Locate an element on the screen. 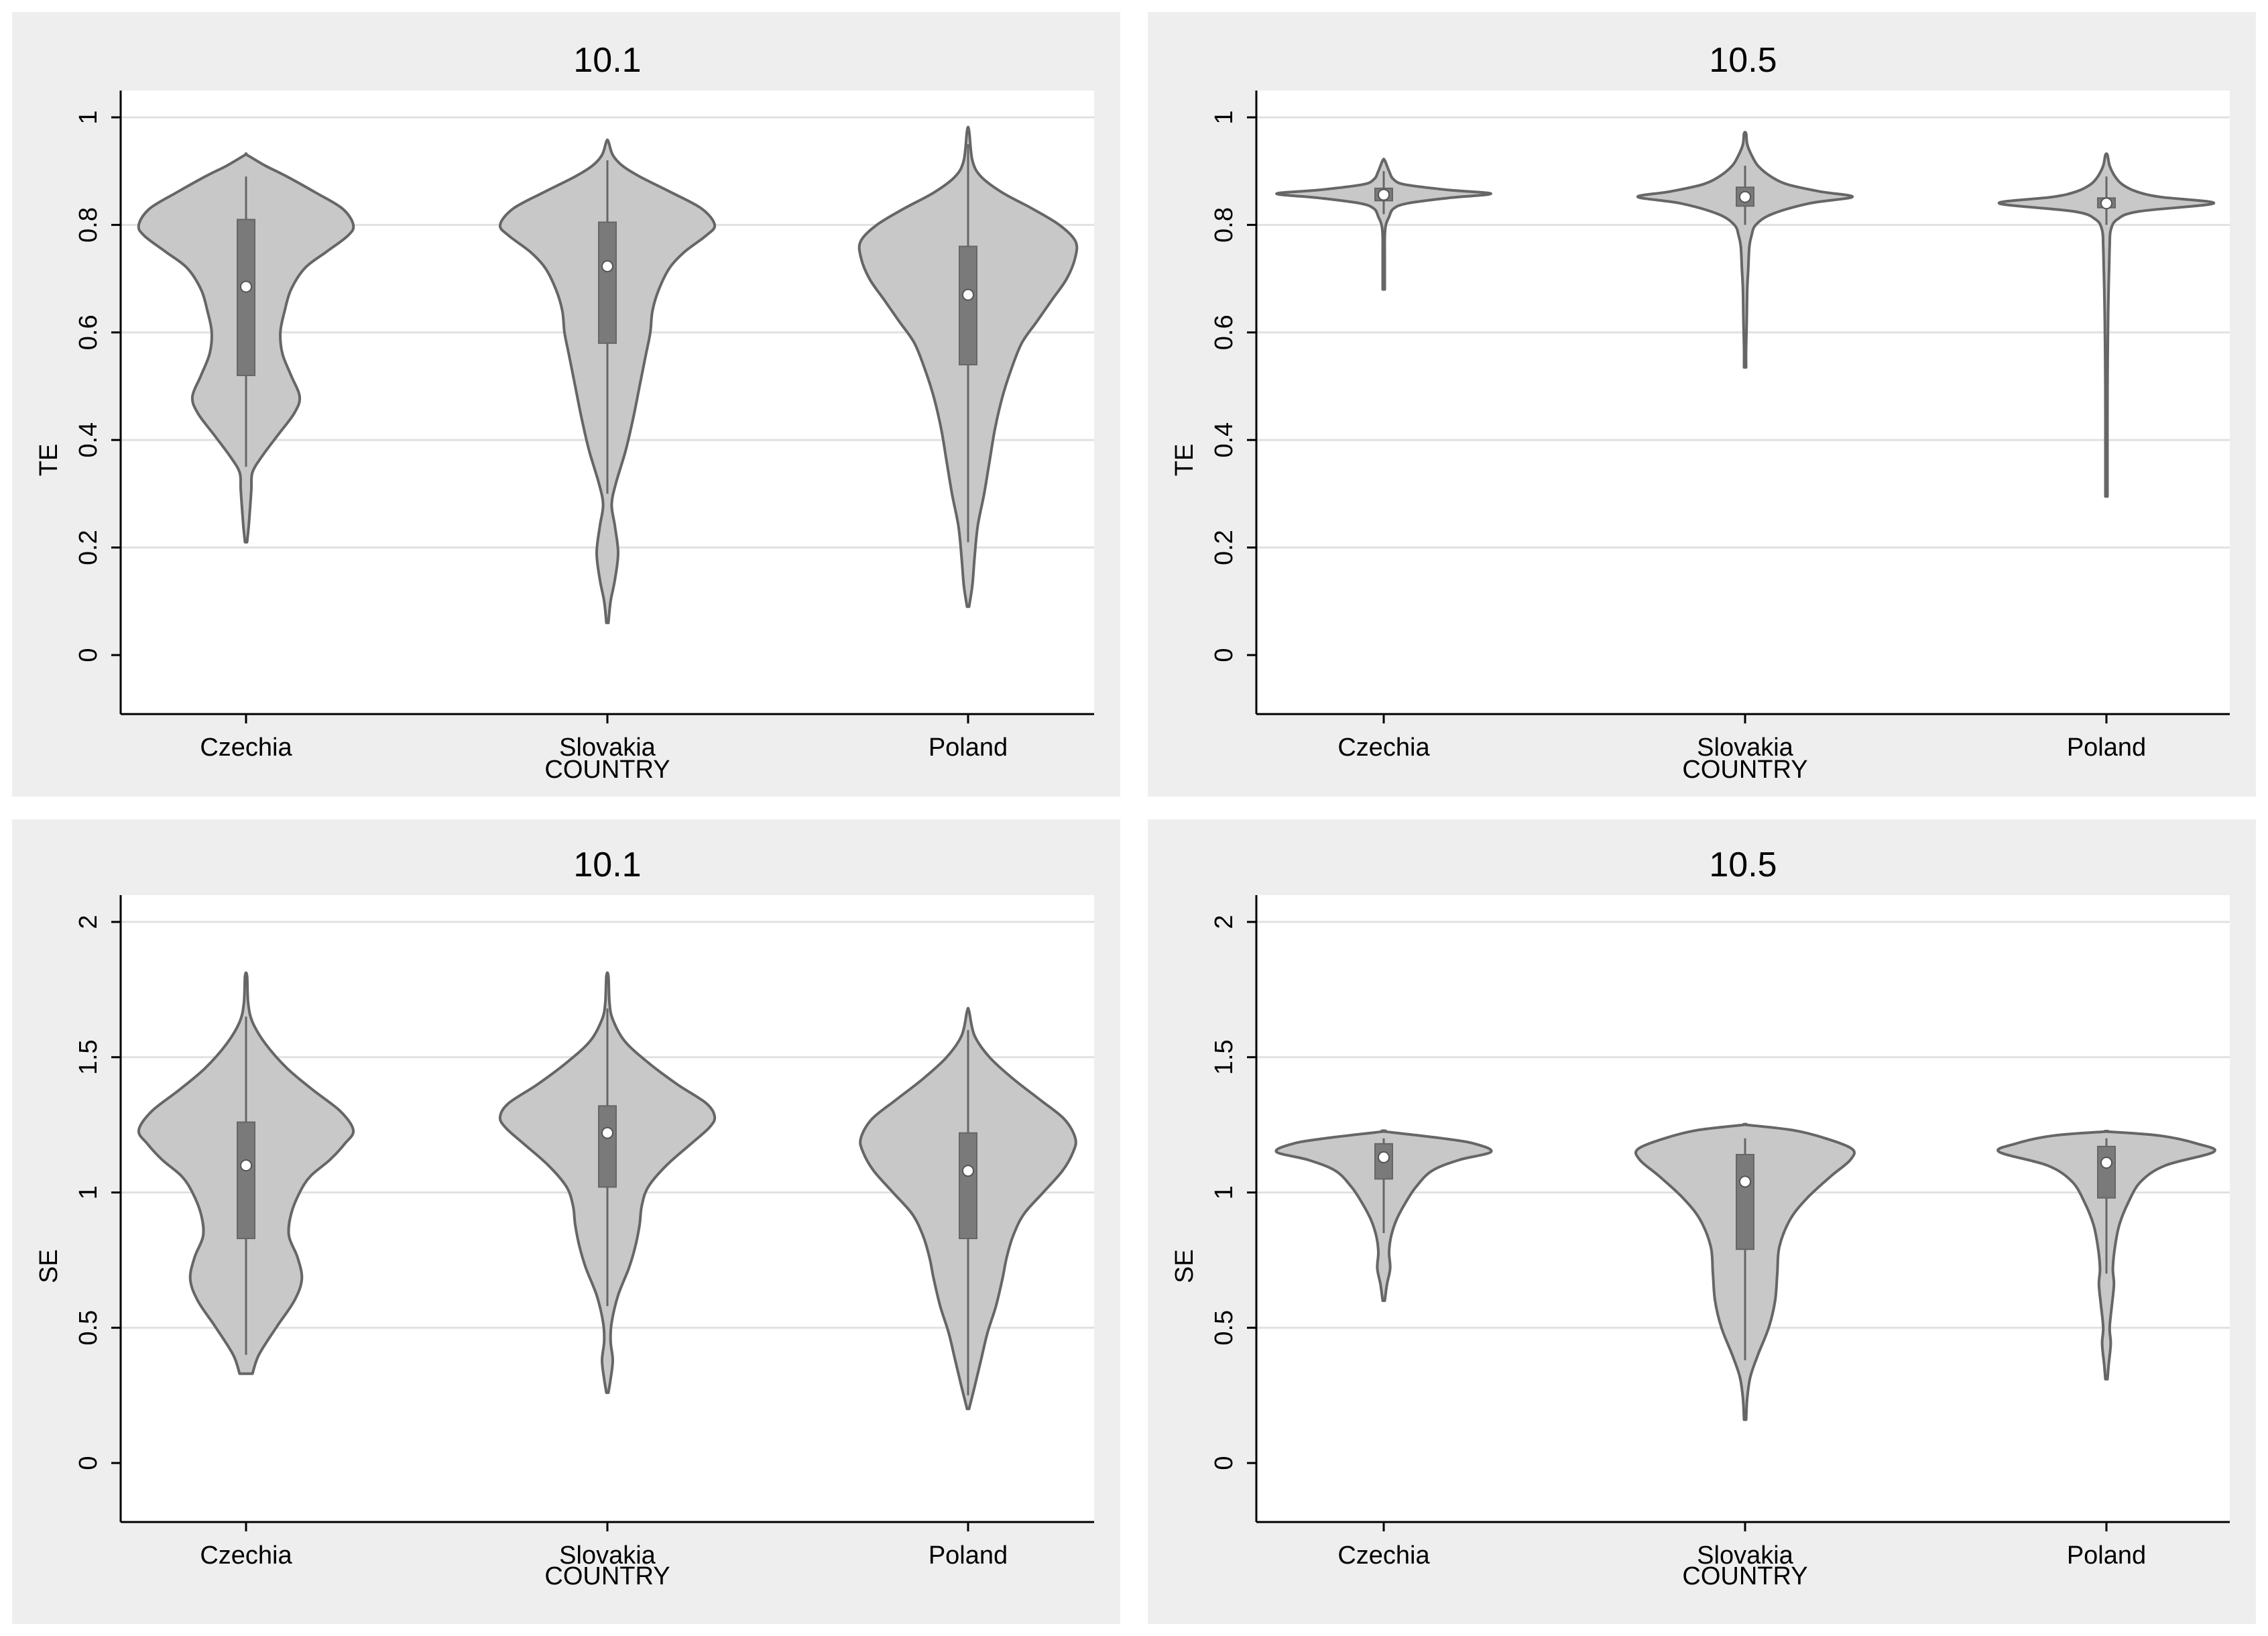 Image resolution: width=2268 pixels, height=1636 pixels. violin-slovakia is located at coordinates (1745, 250).